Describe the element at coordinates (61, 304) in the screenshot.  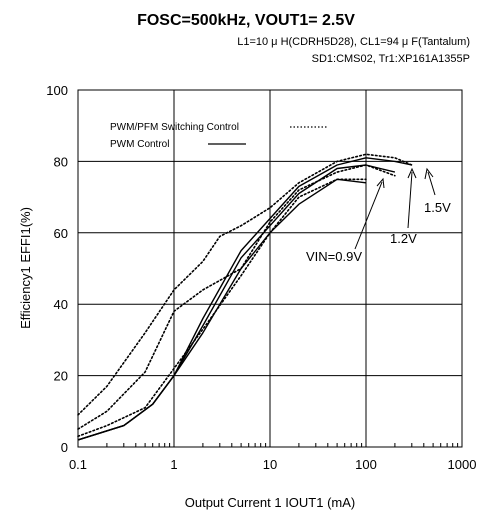
I see `y-tick-label: 40` at that location.